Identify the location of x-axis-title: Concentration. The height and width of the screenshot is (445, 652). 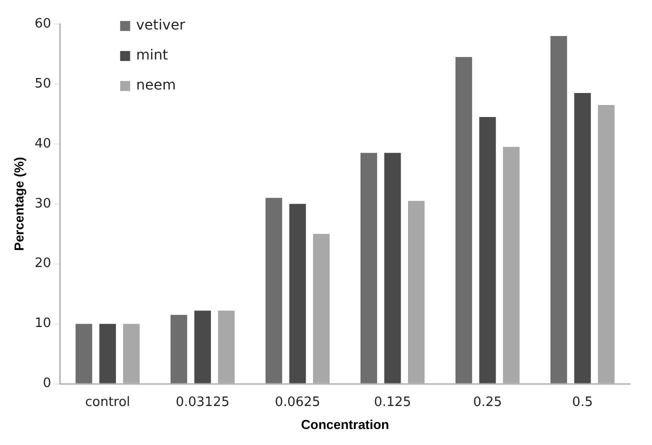
(345, 424).